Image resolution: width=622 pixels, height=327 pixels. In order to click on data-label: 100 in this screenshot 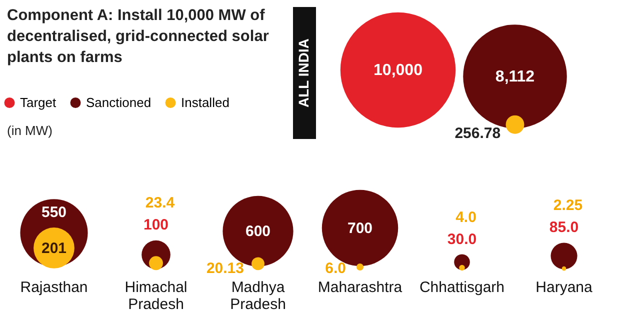, I will do `click(156, 225)`.